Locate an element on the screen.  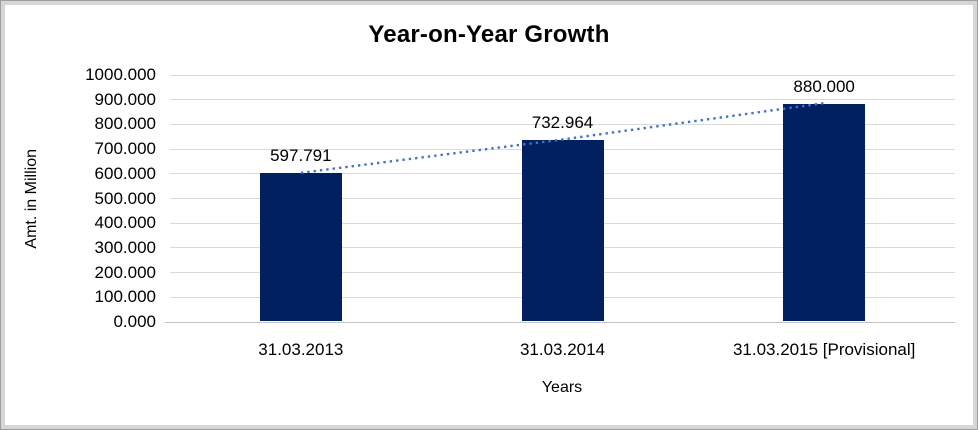
x-category-label: 31.03.2015 [Provisional] is located at coordinates (824, 349).